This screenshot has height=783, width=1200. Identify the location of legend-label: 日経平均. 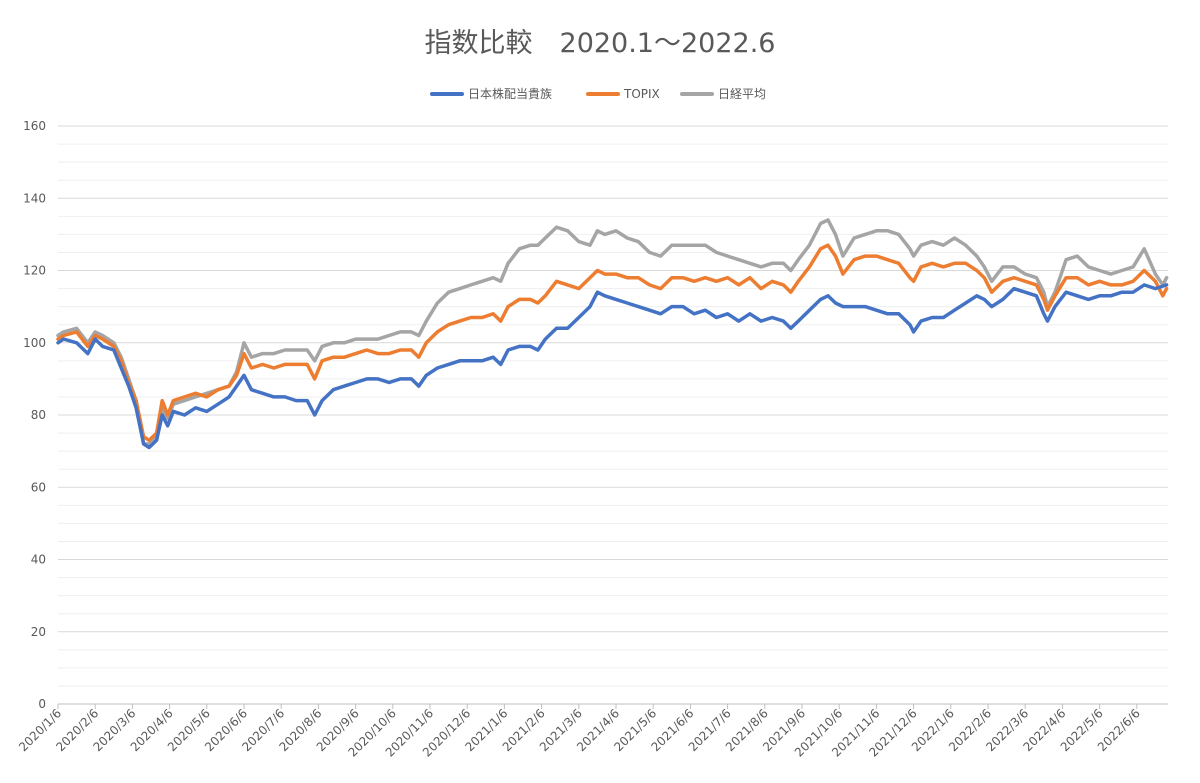
(742, 94).